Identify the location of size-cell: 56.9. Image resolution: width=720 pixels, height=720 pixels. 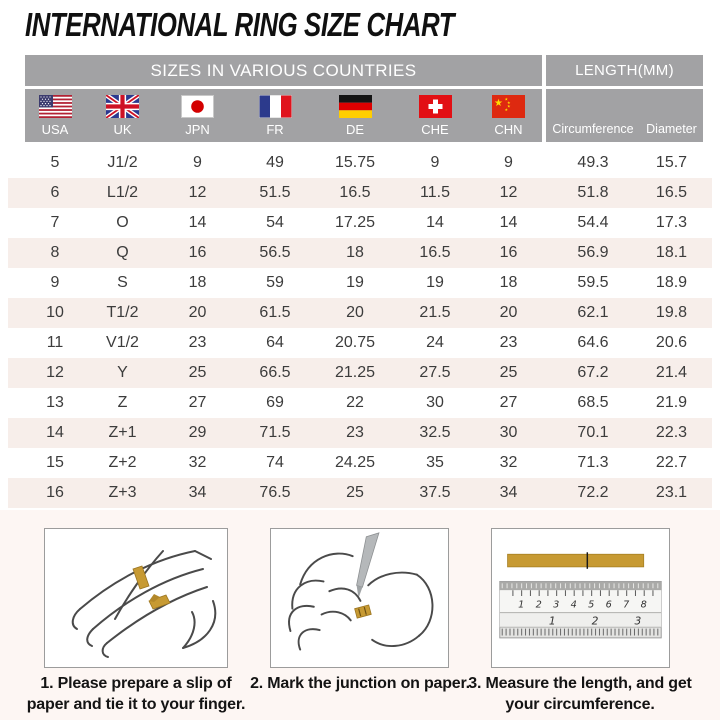
(593, 252).